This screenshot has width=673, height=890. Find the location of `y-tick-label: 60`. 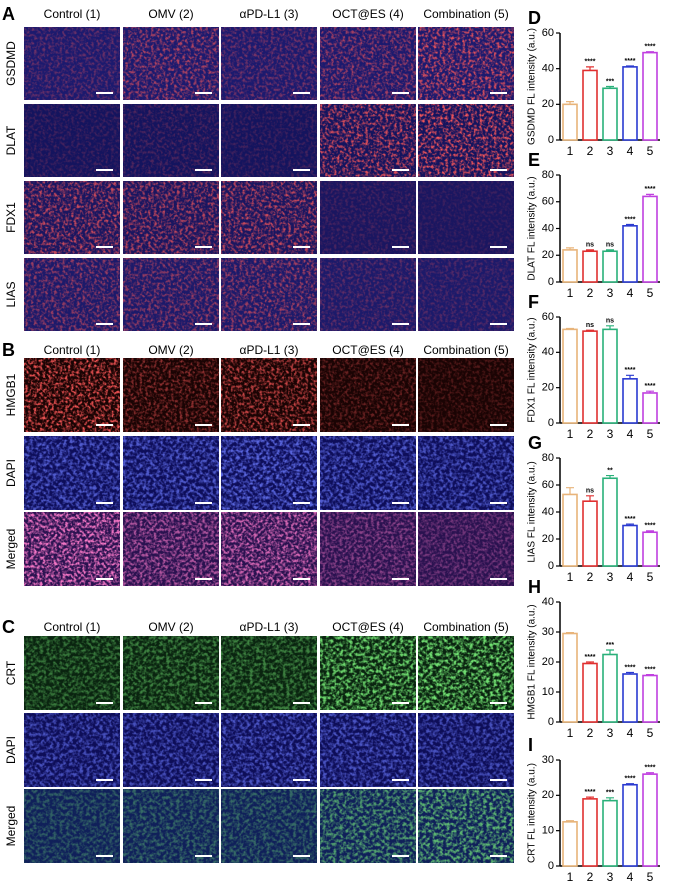

y-tick-label: 60 is located at coordinates (548, 317).